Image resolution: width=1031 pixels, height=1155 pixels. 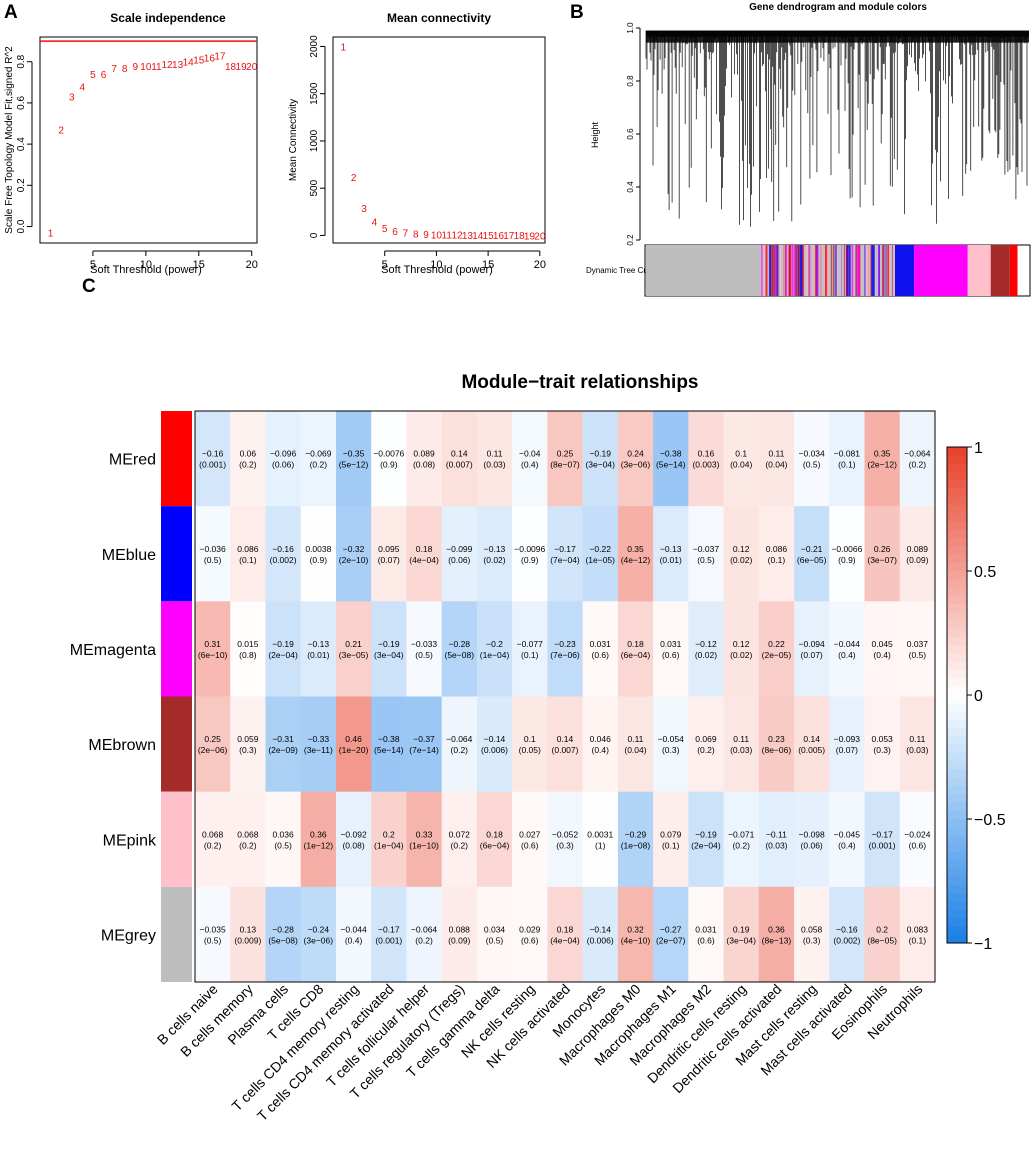 I want to click on cell-pvalue: (3e−05), so click(x=354, y=655).